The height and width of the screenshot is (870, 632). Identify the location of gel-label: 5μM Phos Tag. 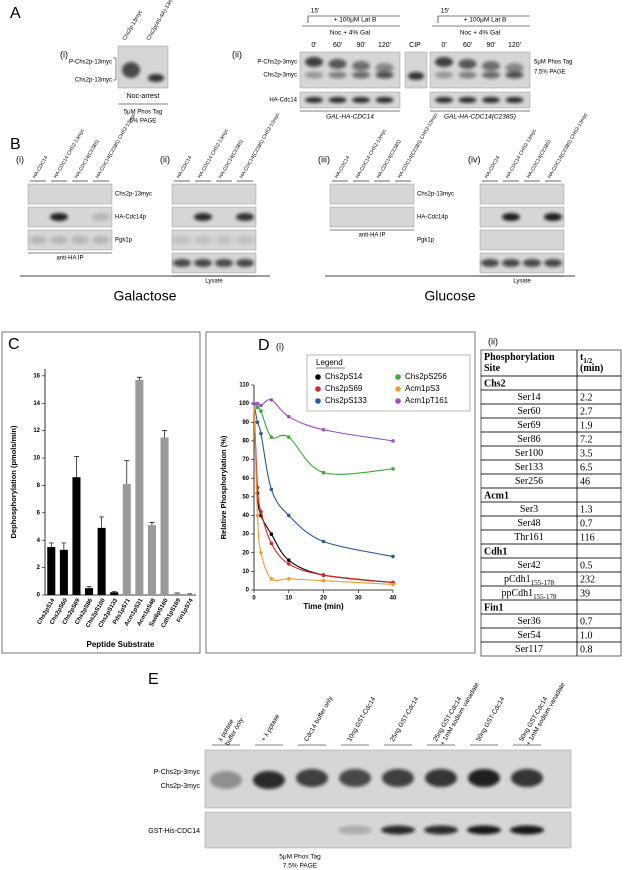
(300, 857).